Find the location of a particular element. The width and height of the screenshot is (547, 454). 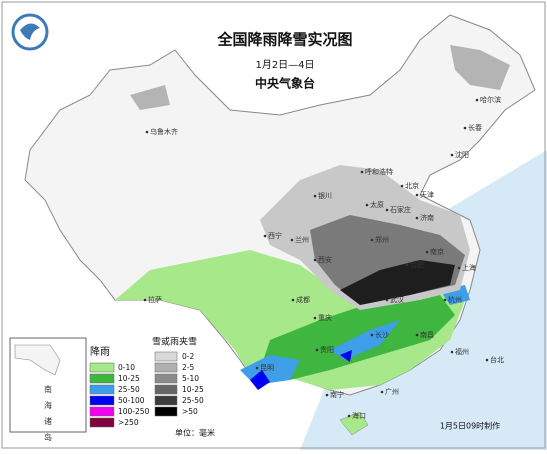

city-label: 沈阳 is located at coordinates (462, 154).